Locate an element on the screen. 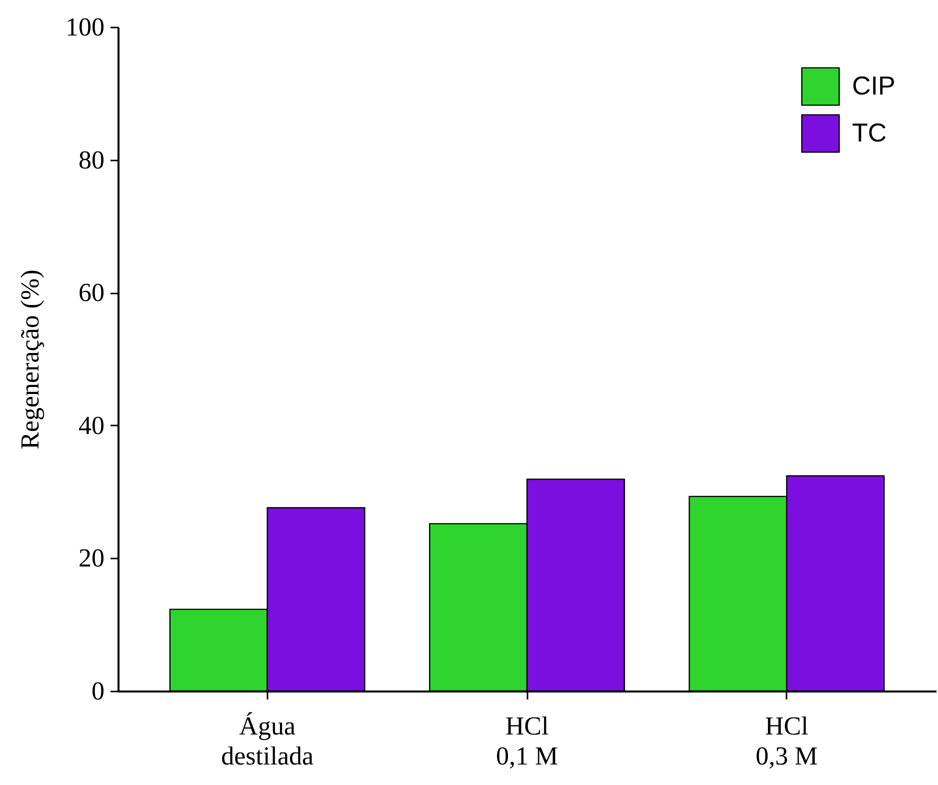  x-tick-label: HCl 0,3 M is located at coordinates (787, 741).